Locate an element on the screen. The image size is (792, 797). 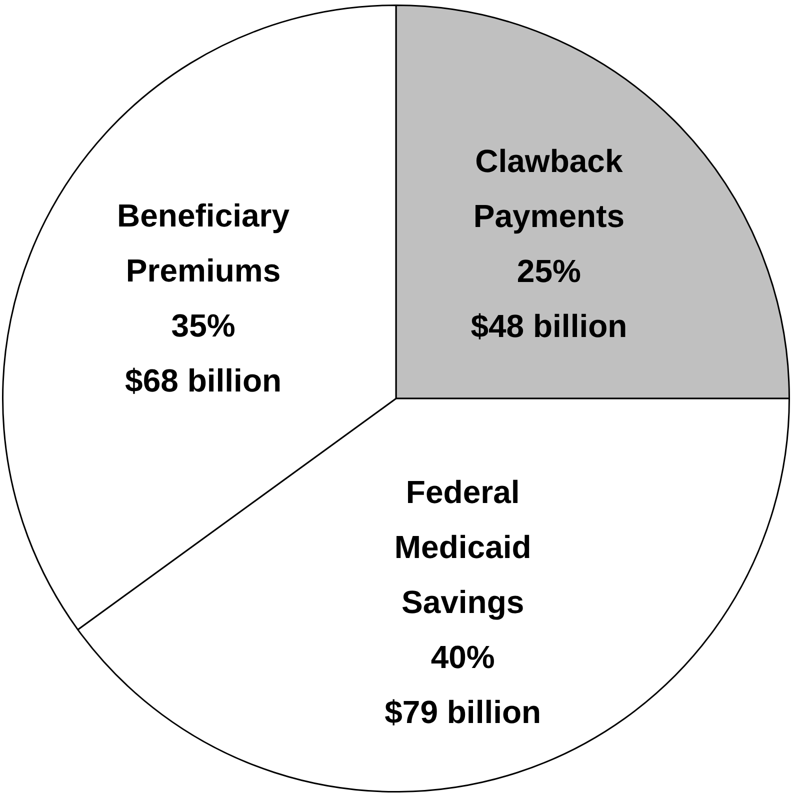
slice-label: Federal Medicaid Savings is located at coordinates (463, 547).